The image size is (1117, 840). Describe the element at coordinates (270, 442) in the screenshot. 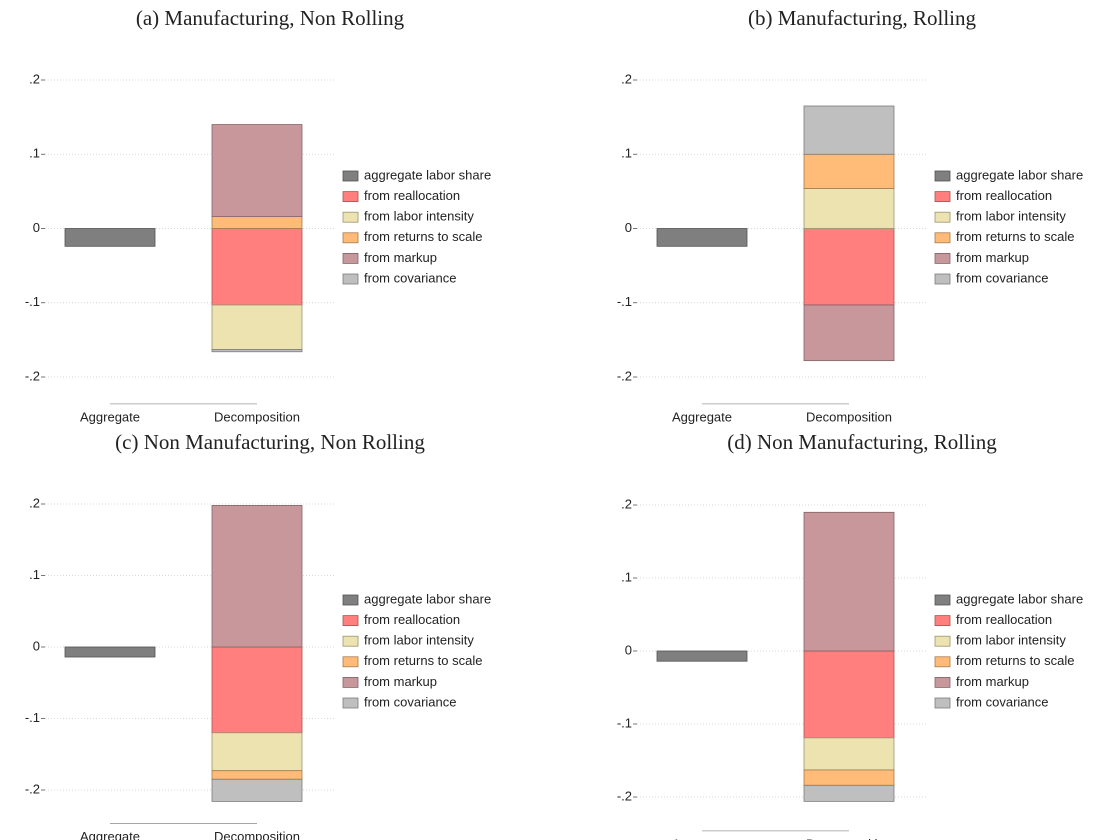

I see `panel-title: (c) Non Manufacturing, Non Rolling` at that location.